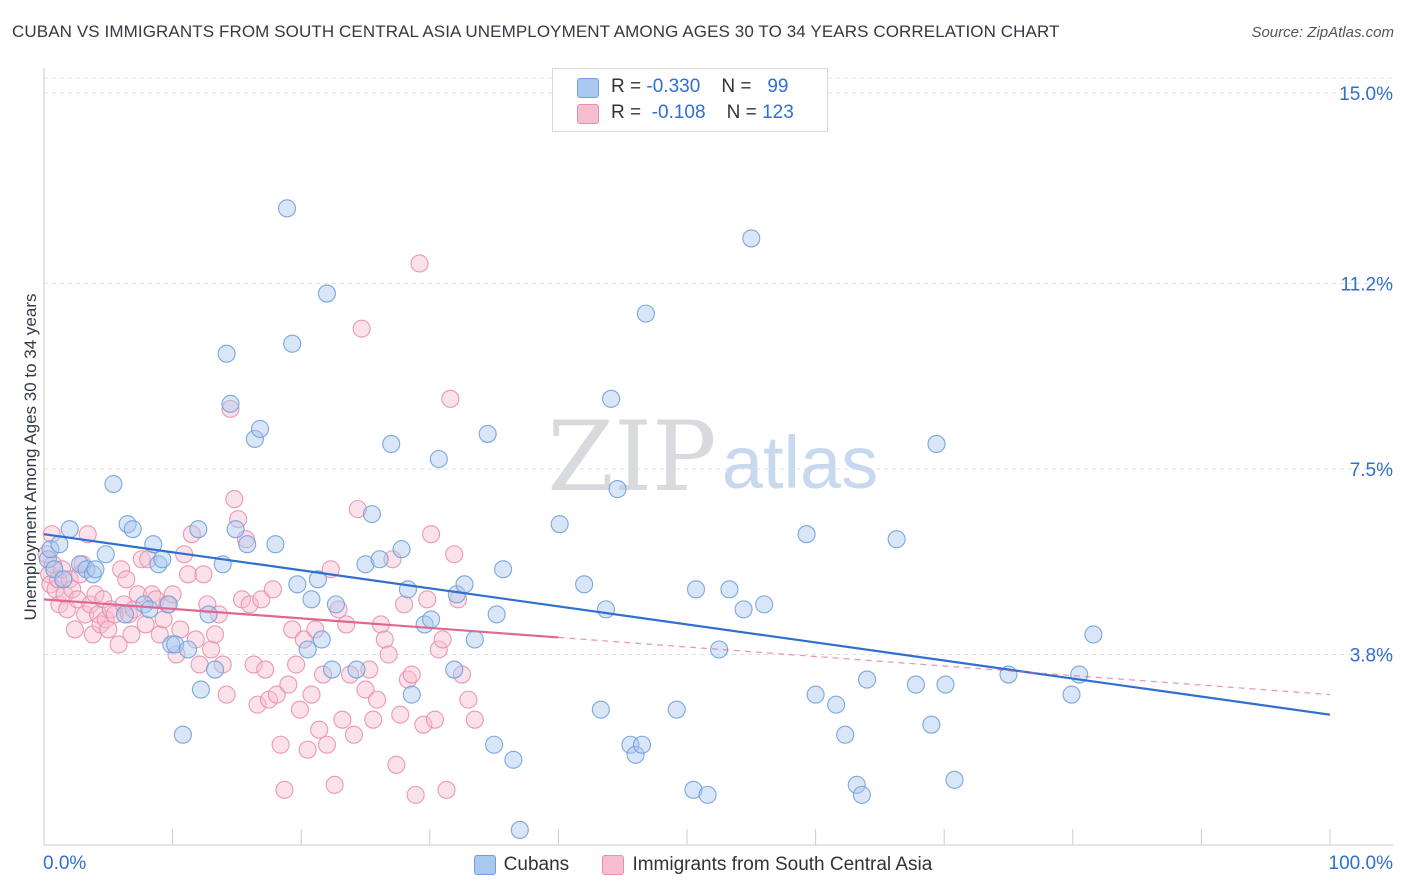 The image size is (1406, 892). Describe the element at coordinates (800, 462) in the screenshot. I see `watermark-atlas: atlas` at that location.